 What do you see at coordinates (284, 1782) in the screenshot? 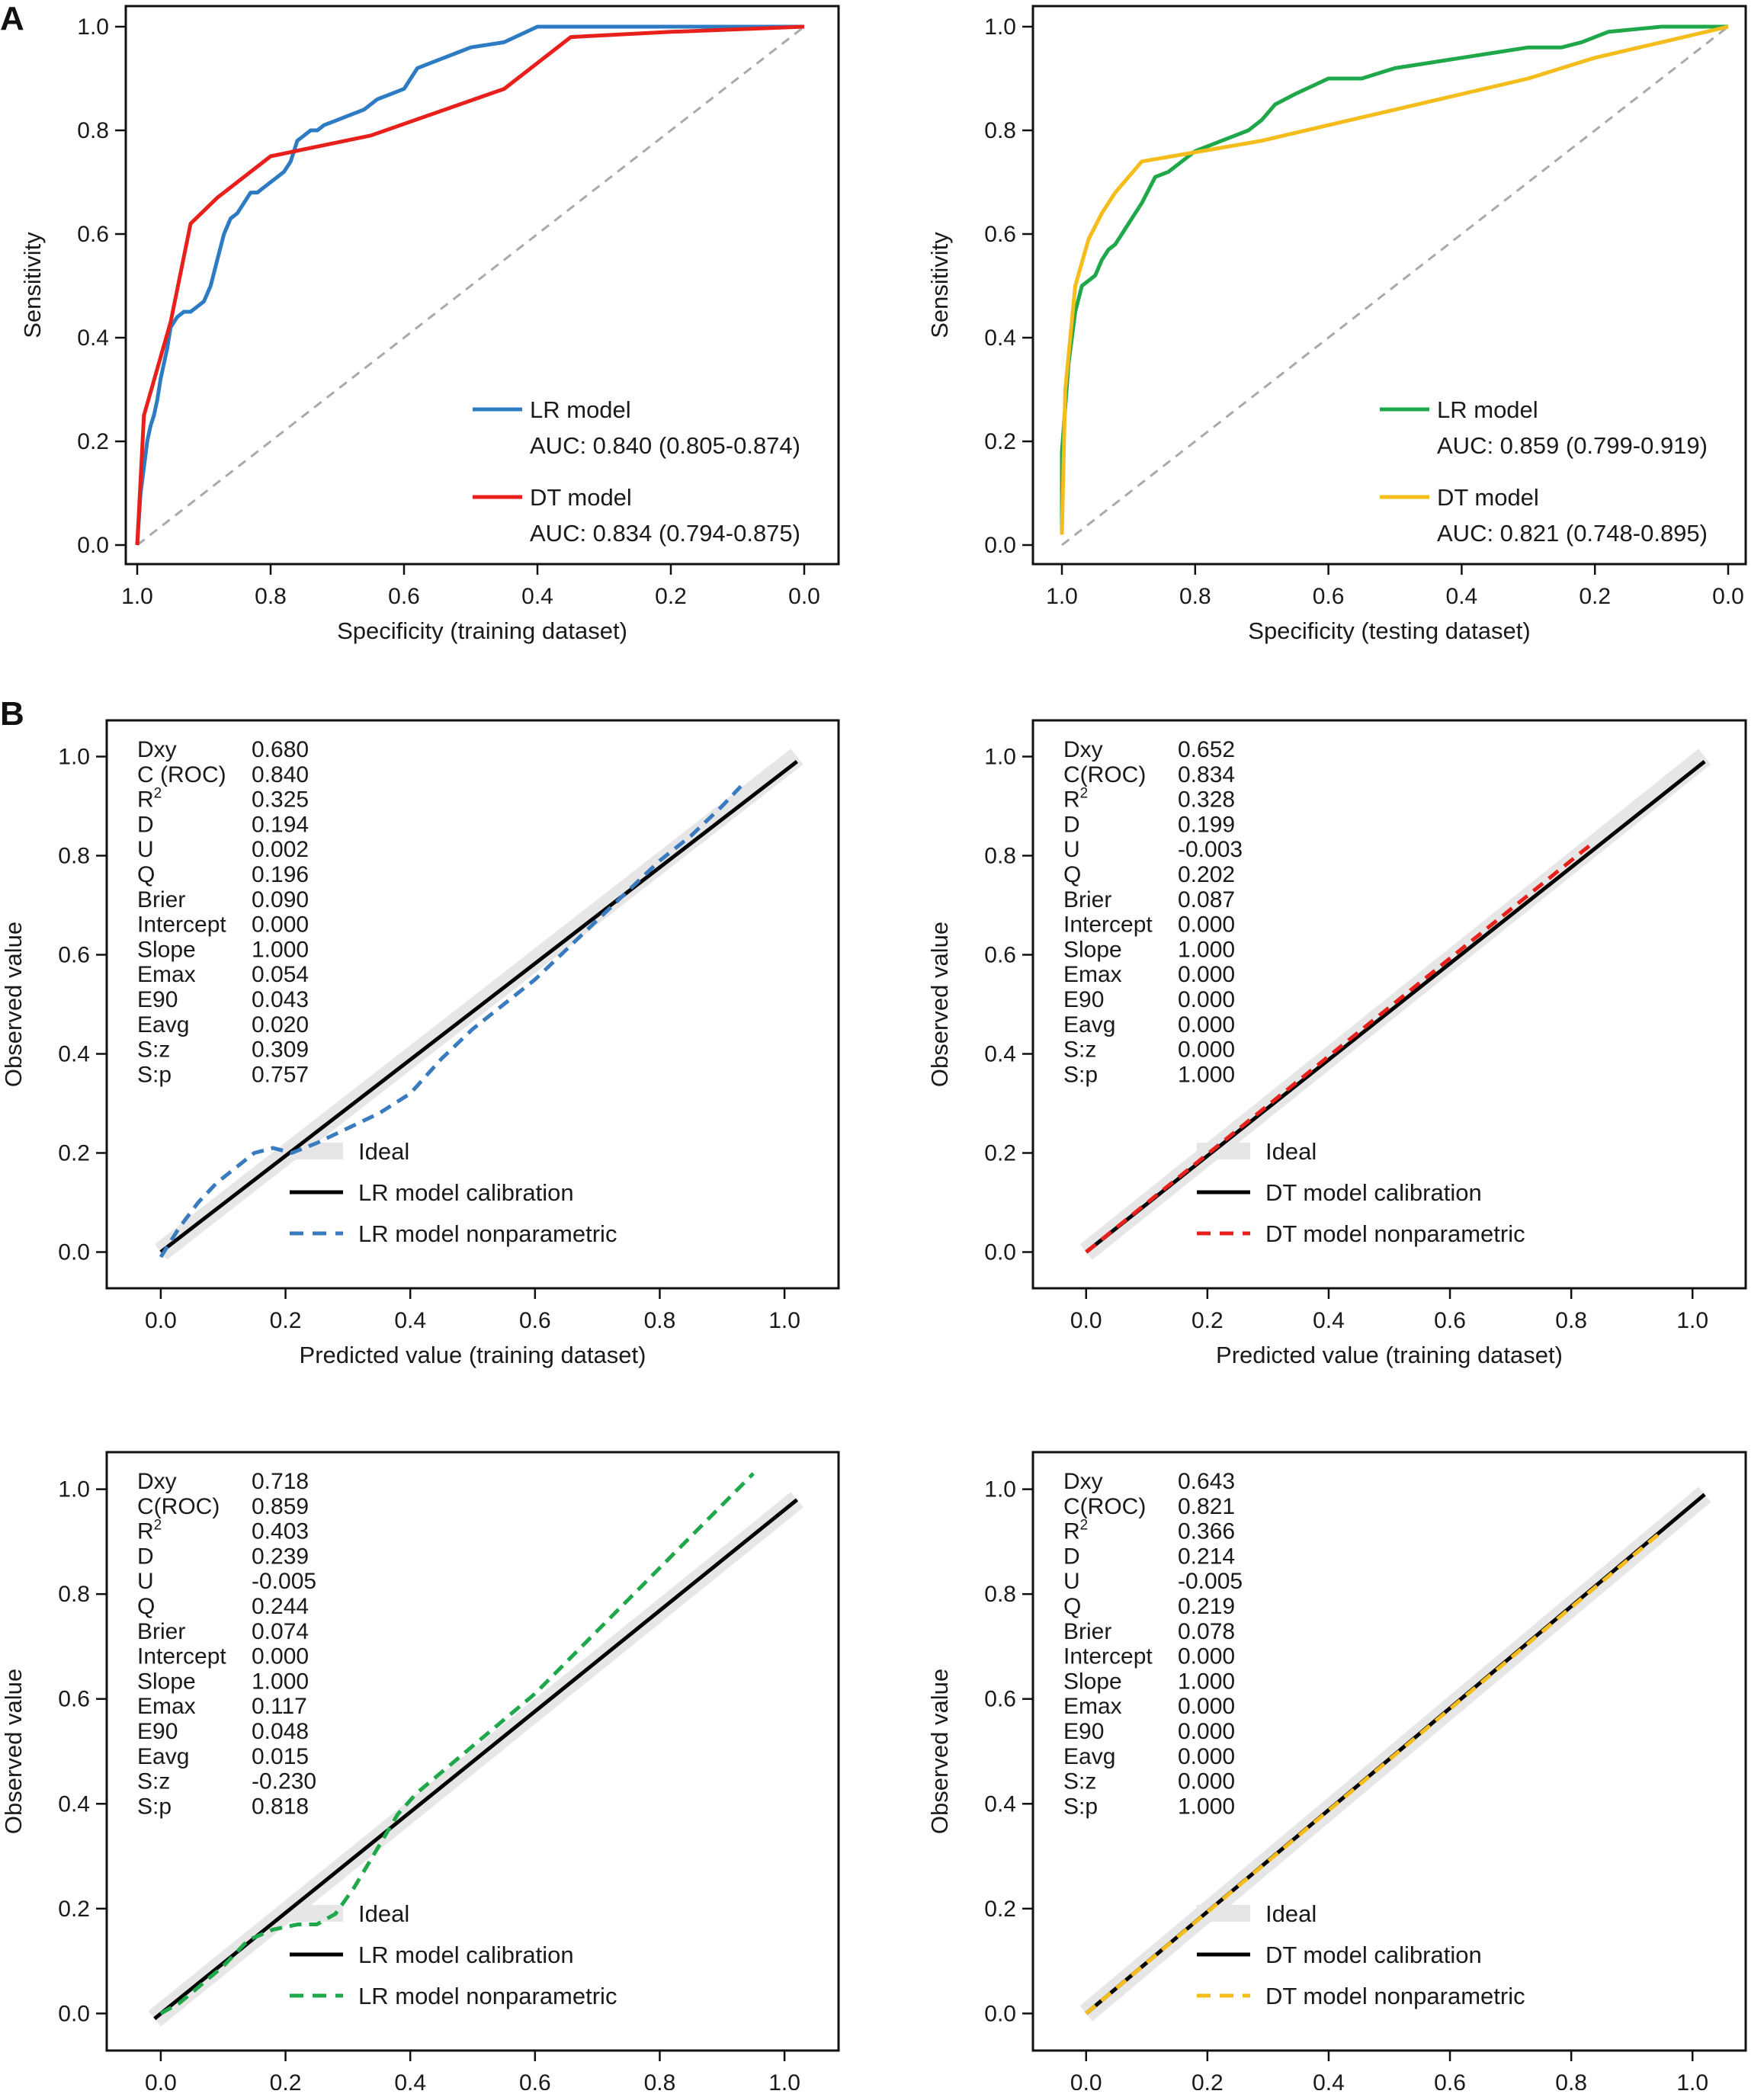
I see `stat-value: -0.230` at bounding box center [284, 1782].